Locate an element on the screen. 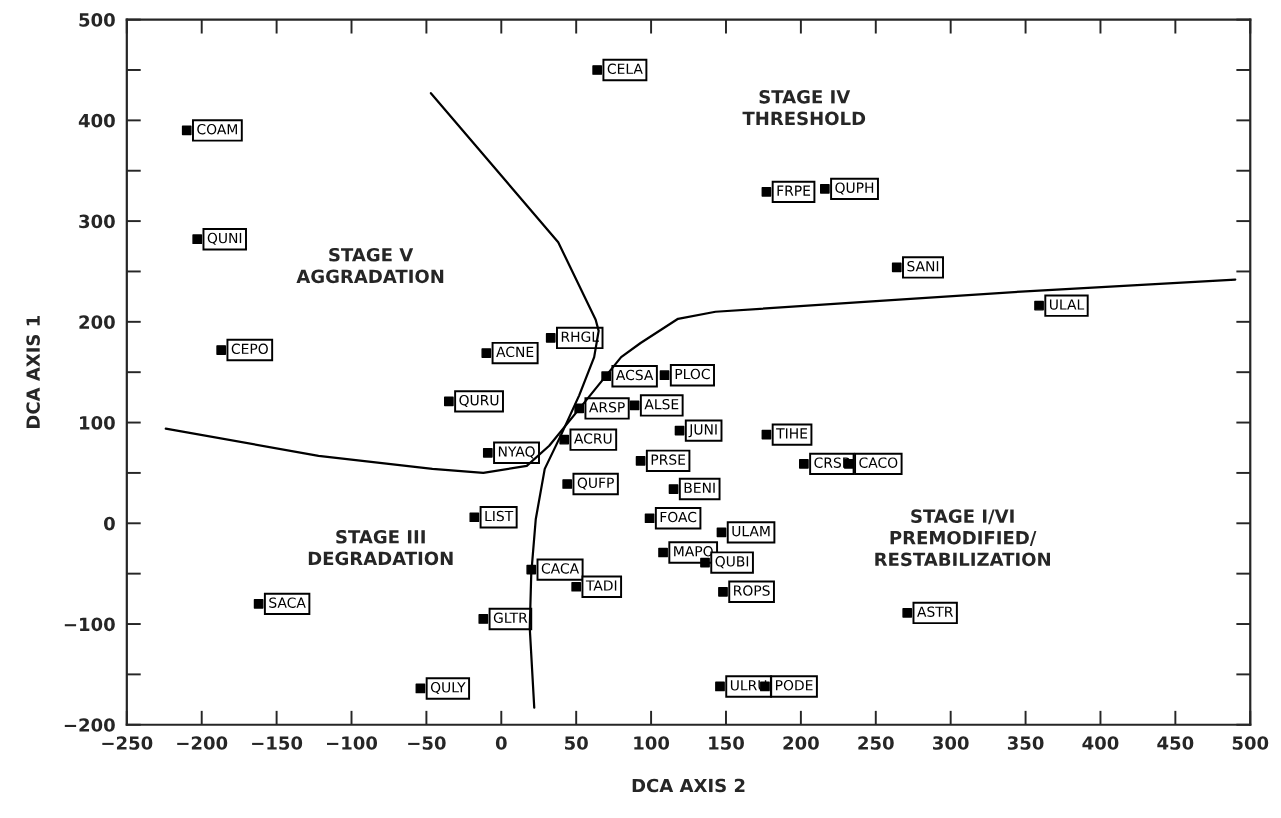 This screenshot has height=818, width=1281. x-tick-label: 350 is located at coordinates (1025, 743).